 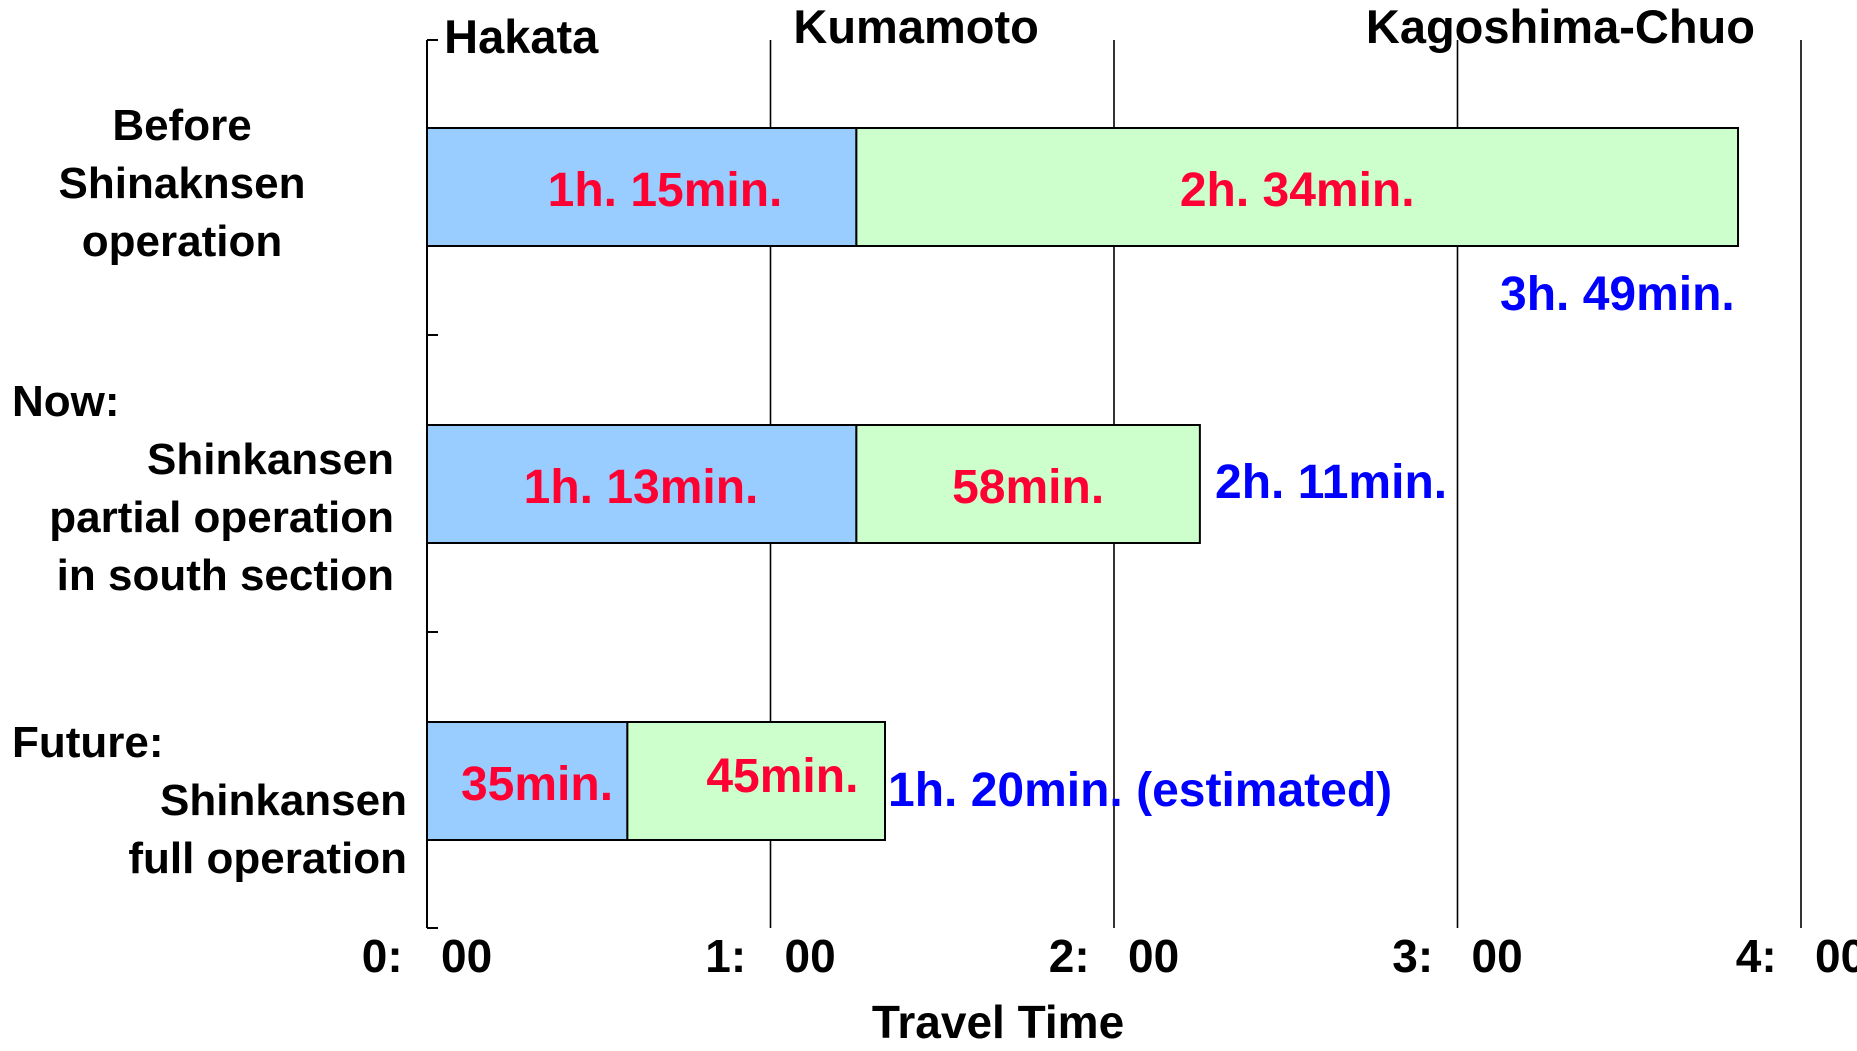 I want to click on segment-value-label: 1h. 15min., so click(x=665, y=190).